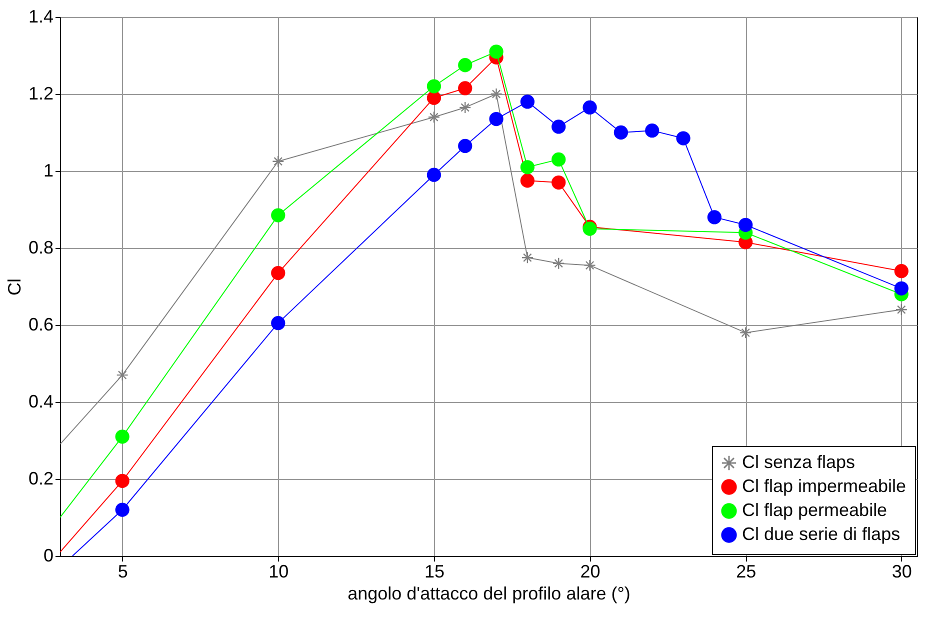 The height and width of the screenshot is (620, 937). Describe the element at coordinates (902, 572) in the screenshot. I see `x-tick-label: 30` at that location.